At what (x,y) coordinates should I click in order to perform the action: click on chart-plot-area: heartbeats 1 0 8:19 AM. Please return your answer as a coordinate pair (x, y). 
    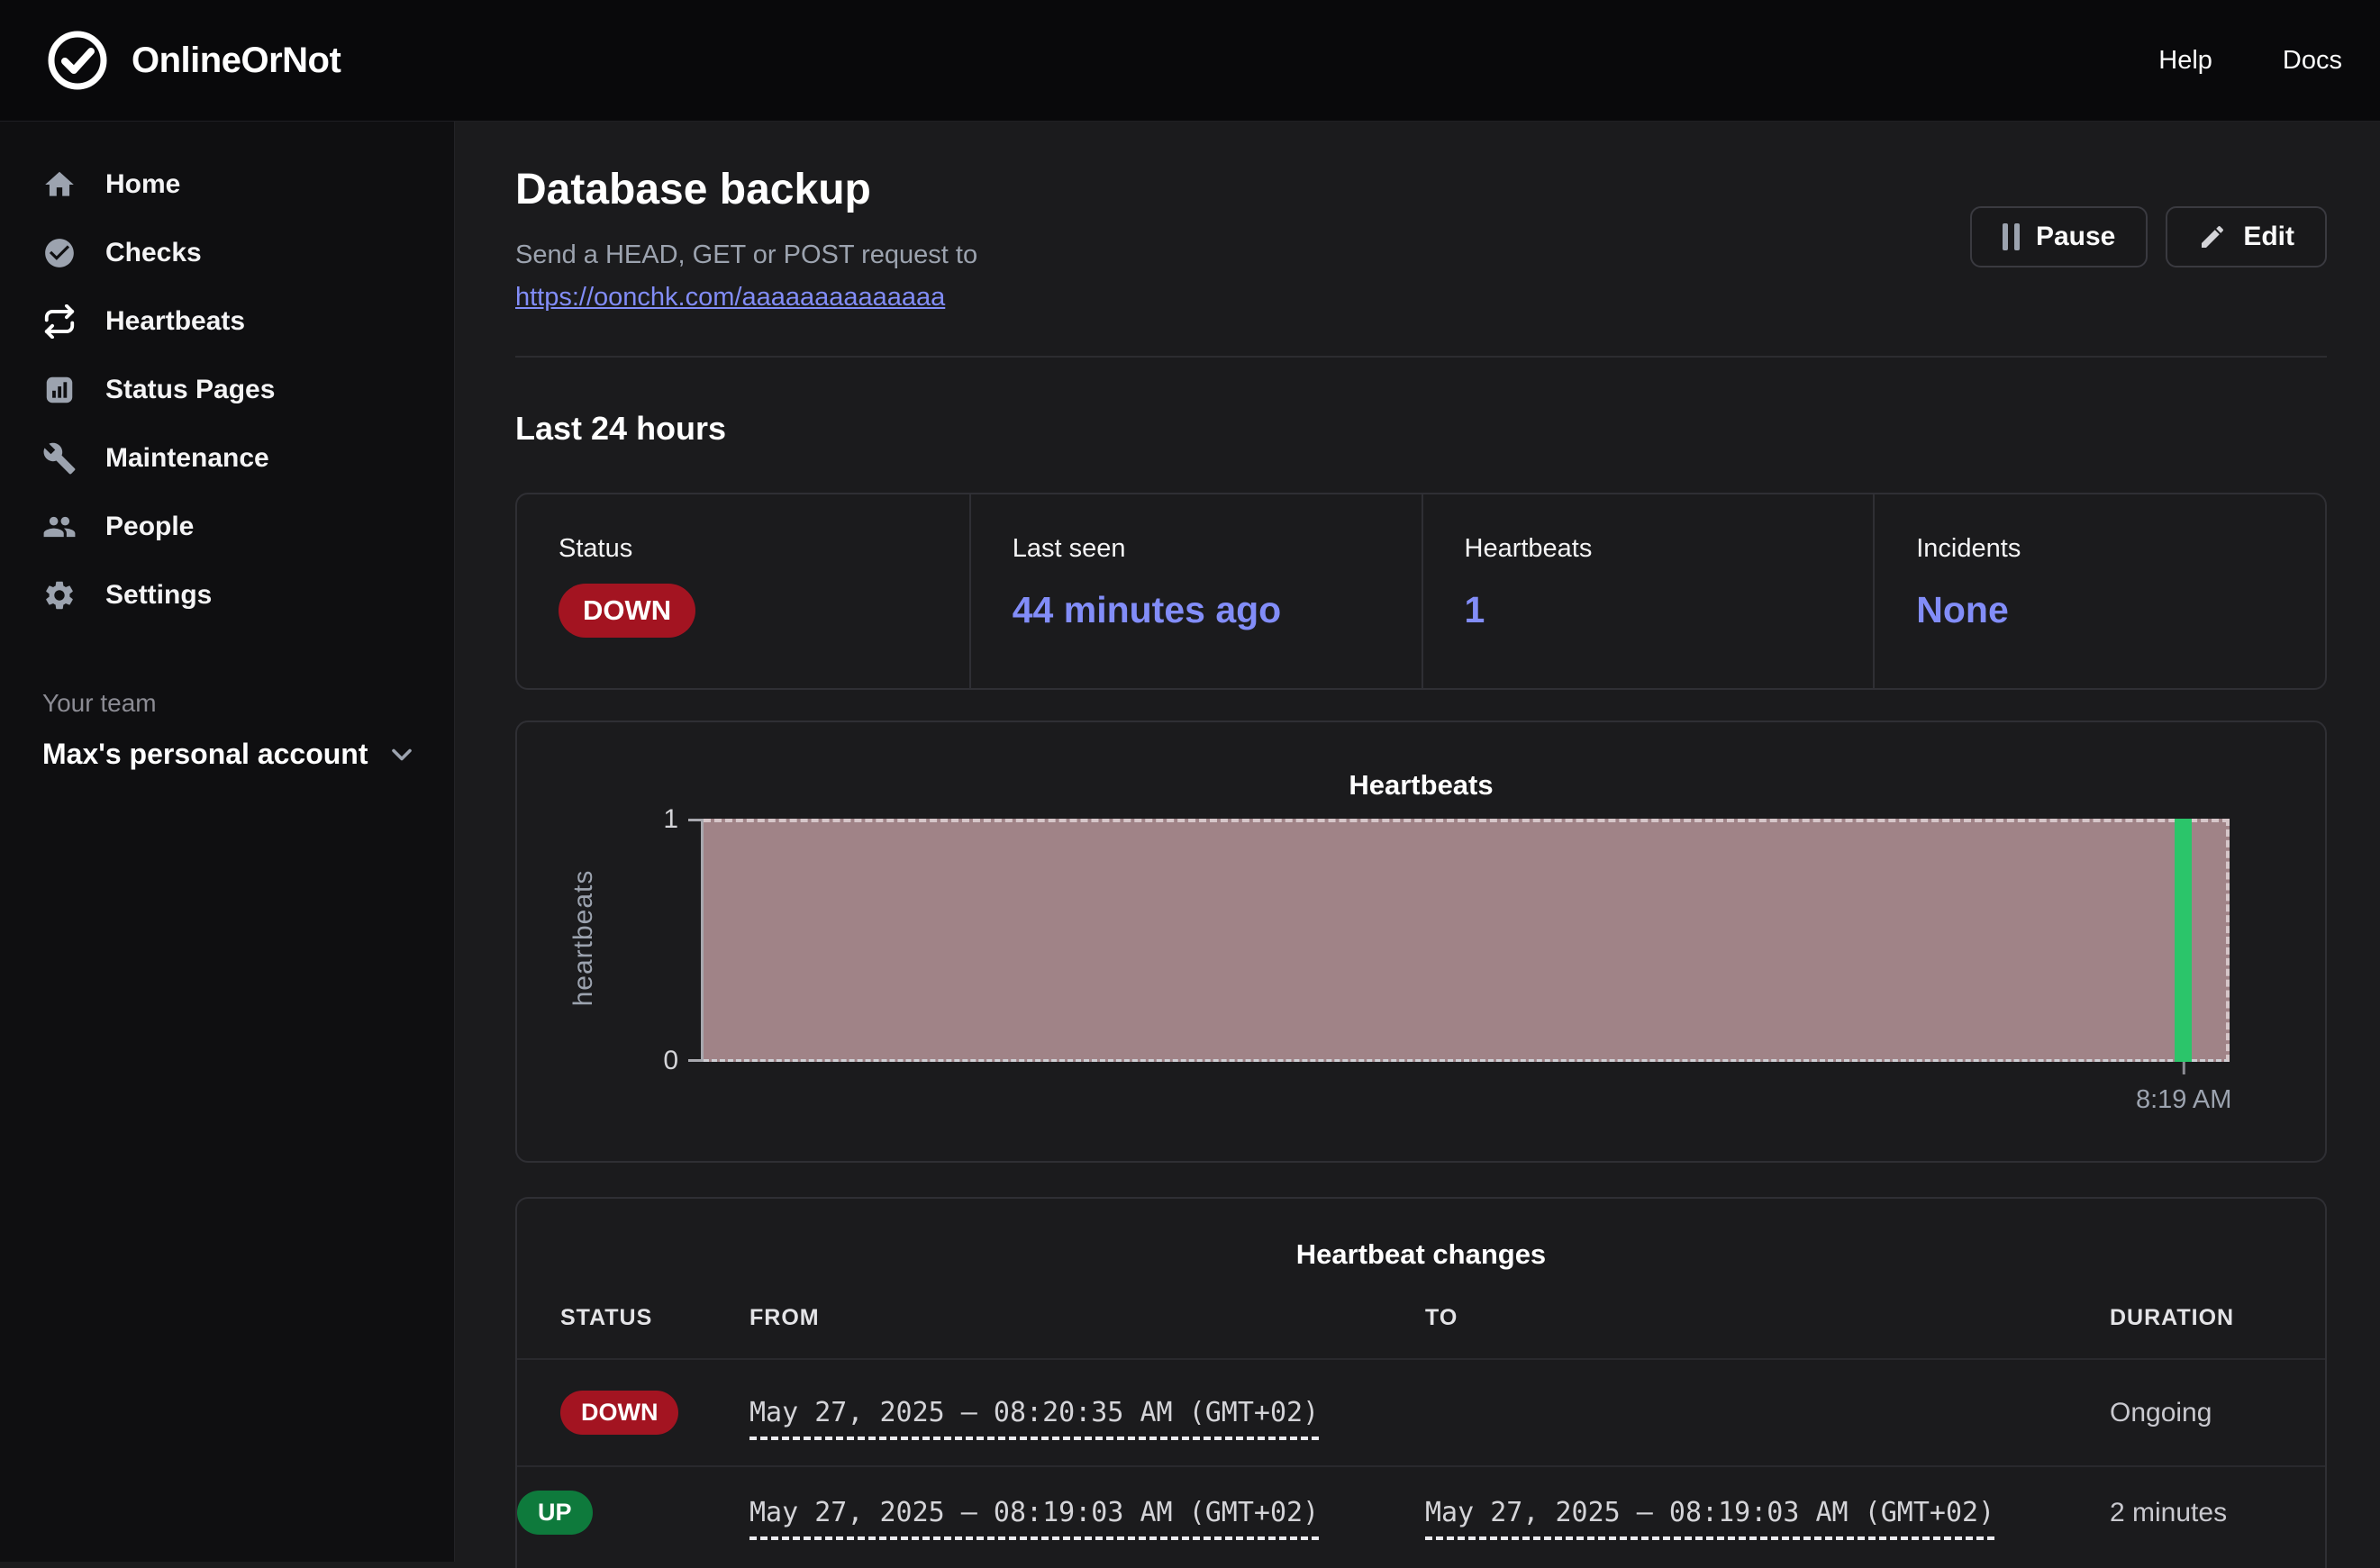
    Looking at the image, I should click on (1400, 959).